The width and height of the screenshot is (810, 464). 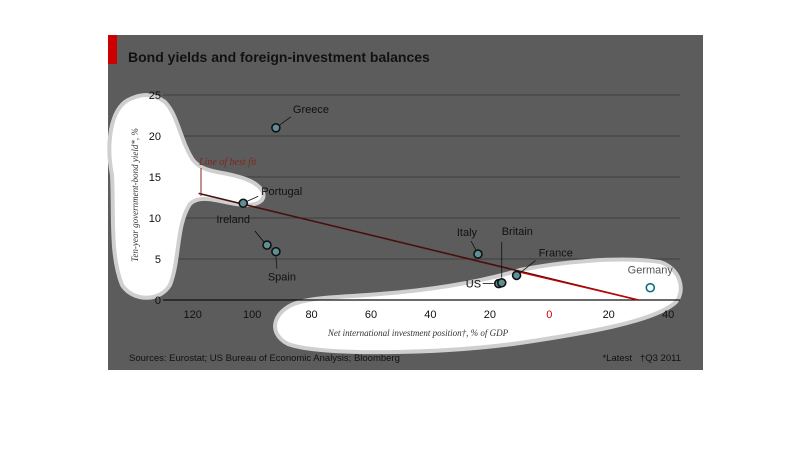 I want to click on y-tick-0: 0, so click(x=158, y=301).